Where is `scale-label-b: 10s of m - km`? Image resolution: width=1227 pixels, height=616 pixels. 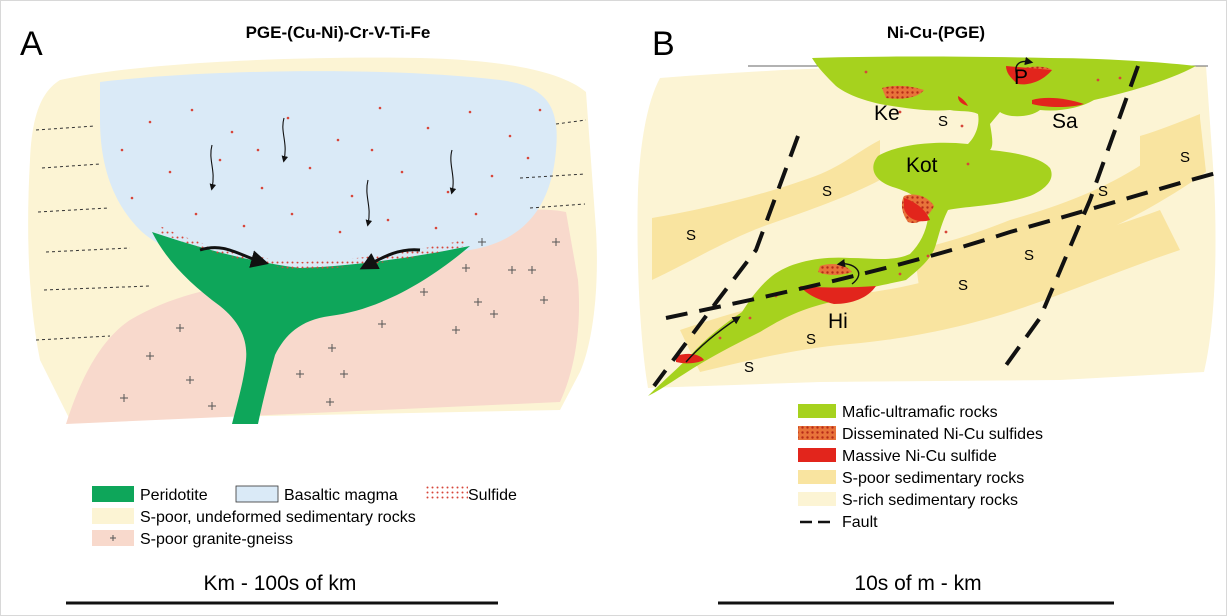
scale-label-b: 10s of m - km is located at coordinates (917, 583).